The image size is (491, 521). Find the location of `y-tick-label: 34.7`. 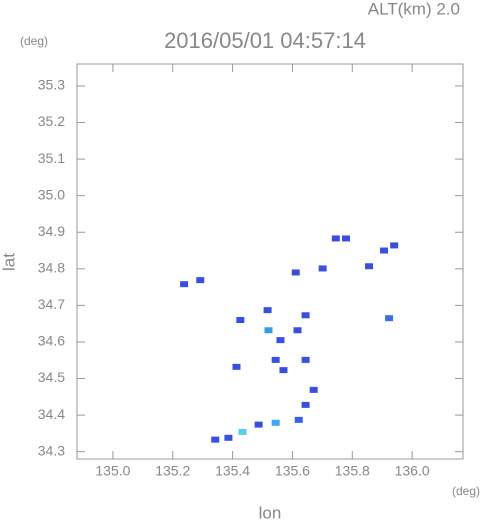

y-tick-label: 34.7 is located at coordinates (51, 304).